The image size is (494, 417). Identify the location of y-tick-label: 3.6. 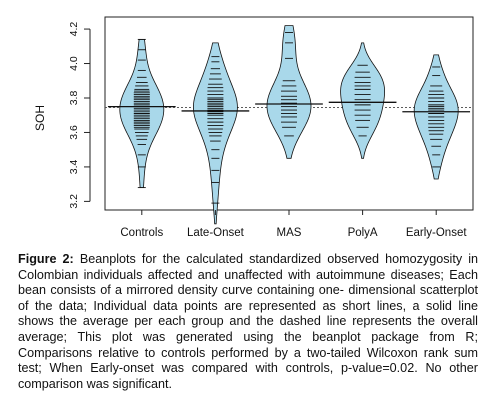
(74, 132).